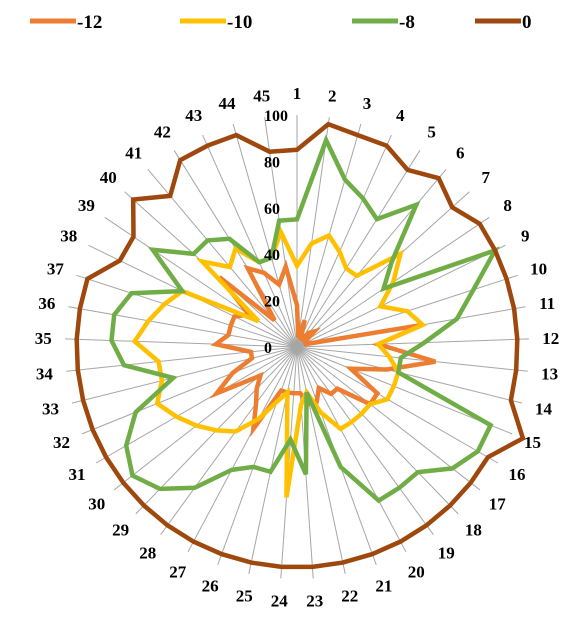 This screenshot has height=621, width=586. Describe the element at coordinates (550, 338) in the screenshot. I see `category-label: 12` at that location.